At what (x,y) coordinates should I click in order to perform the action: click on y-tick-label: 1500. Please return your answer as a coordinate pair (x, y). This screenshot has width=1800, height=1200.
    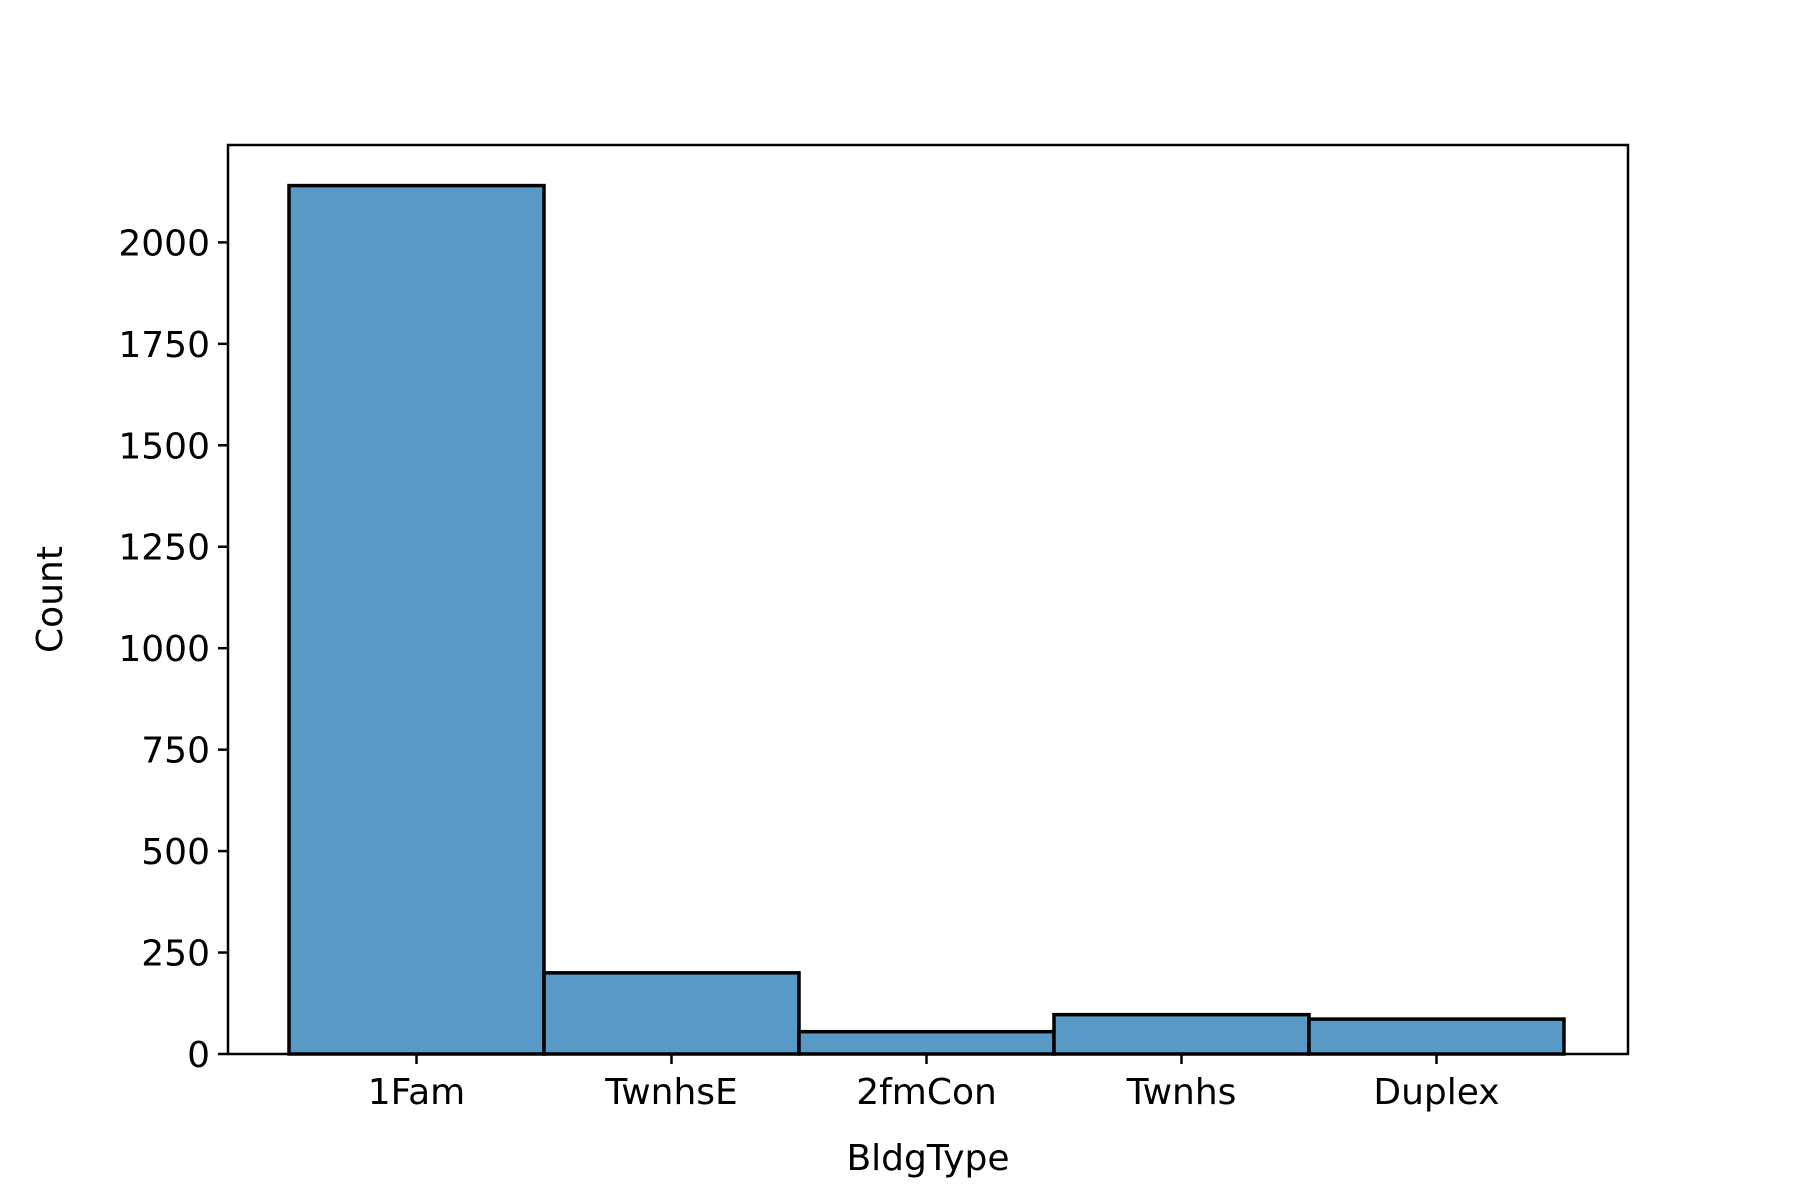
    Looking at the image, I should click on (164, 446).